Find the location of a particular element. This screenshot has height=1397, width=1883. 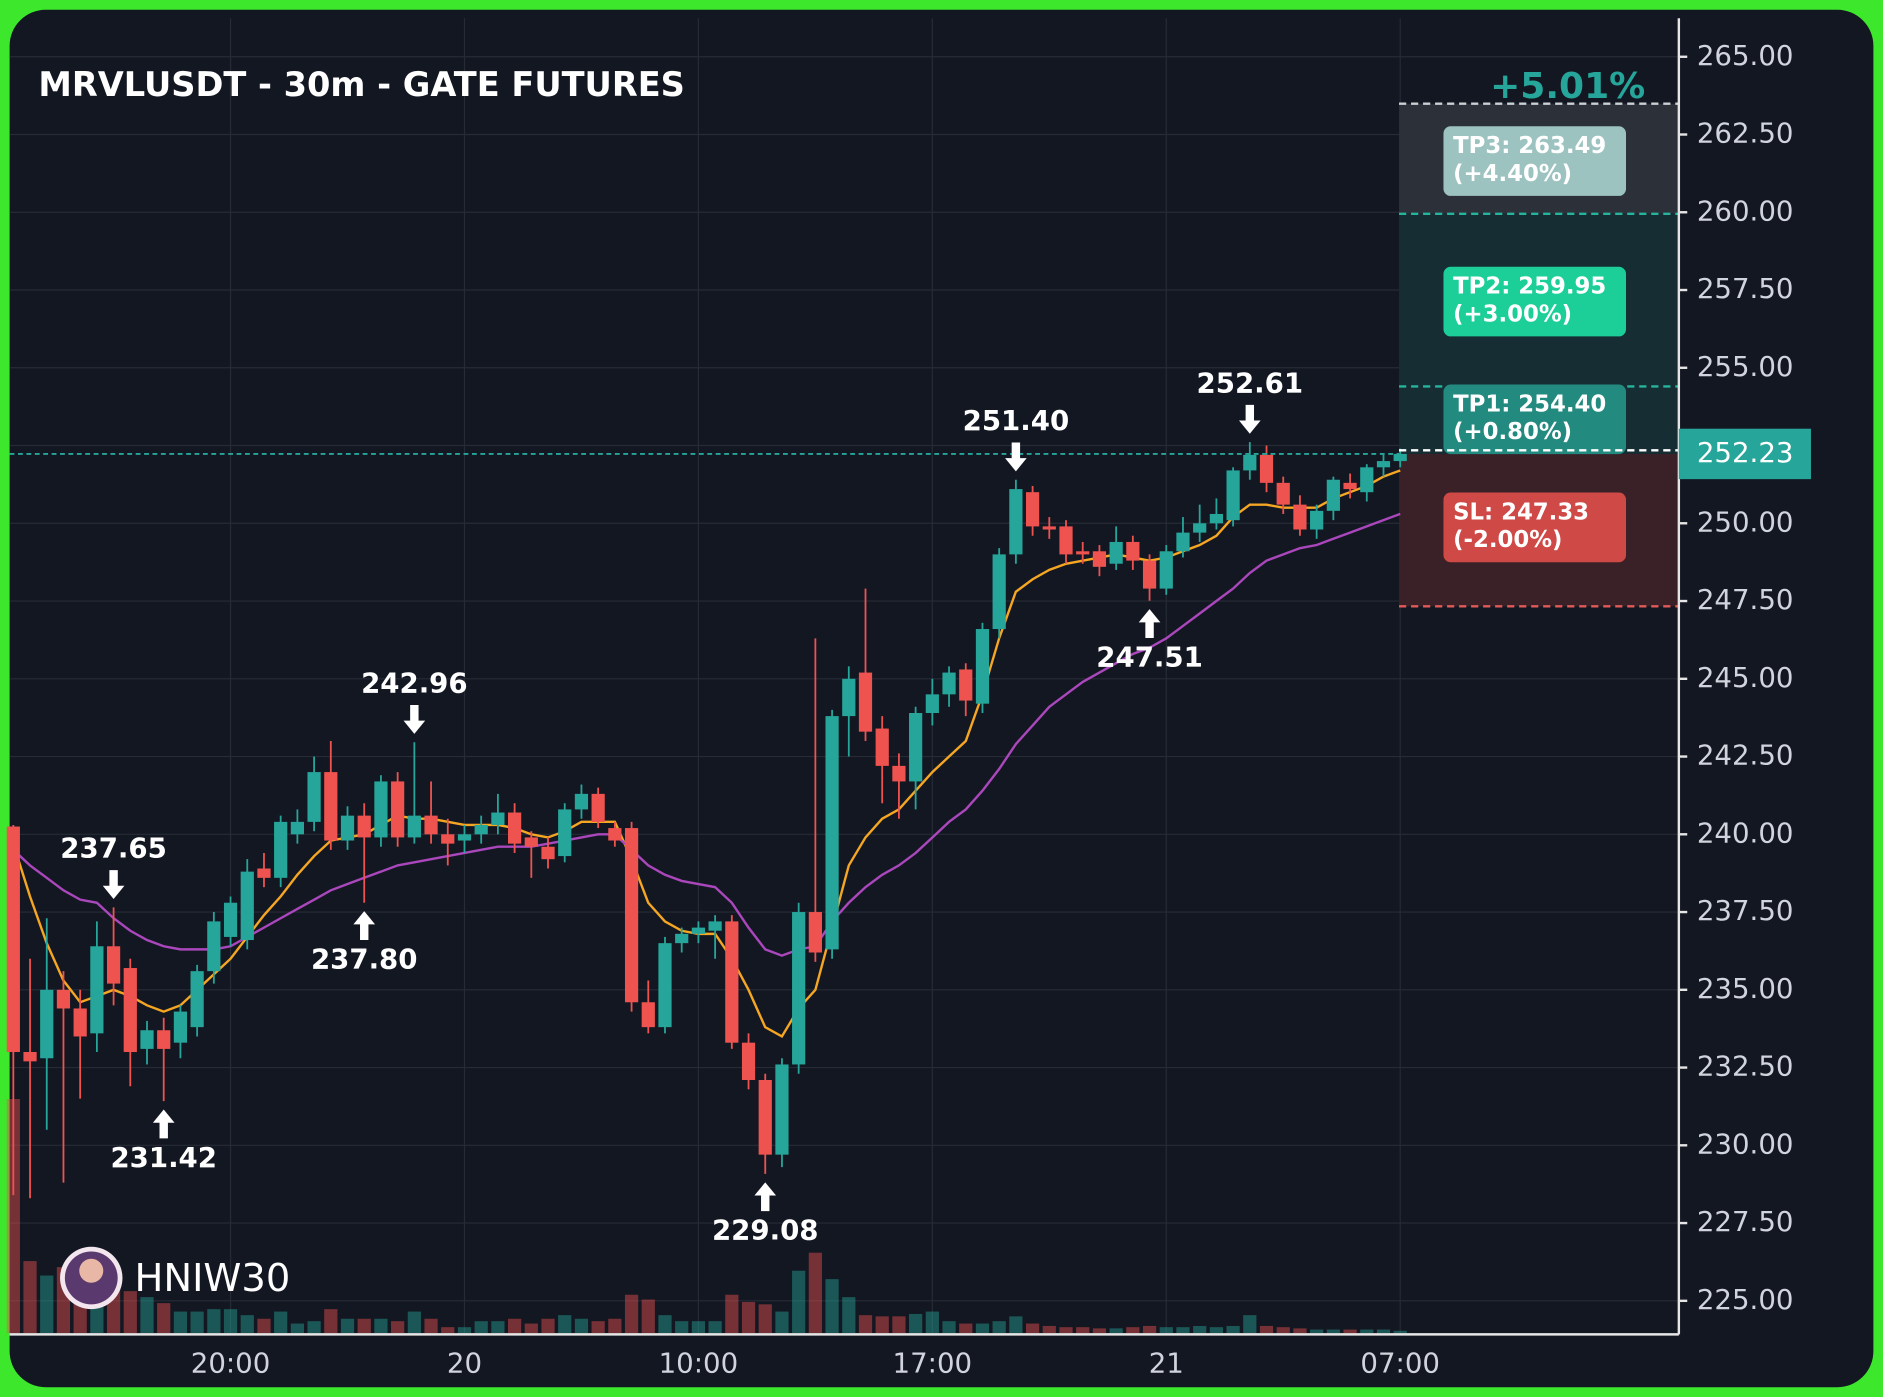

pivot-label: 251.40 is located at coordinates (1016, 420).